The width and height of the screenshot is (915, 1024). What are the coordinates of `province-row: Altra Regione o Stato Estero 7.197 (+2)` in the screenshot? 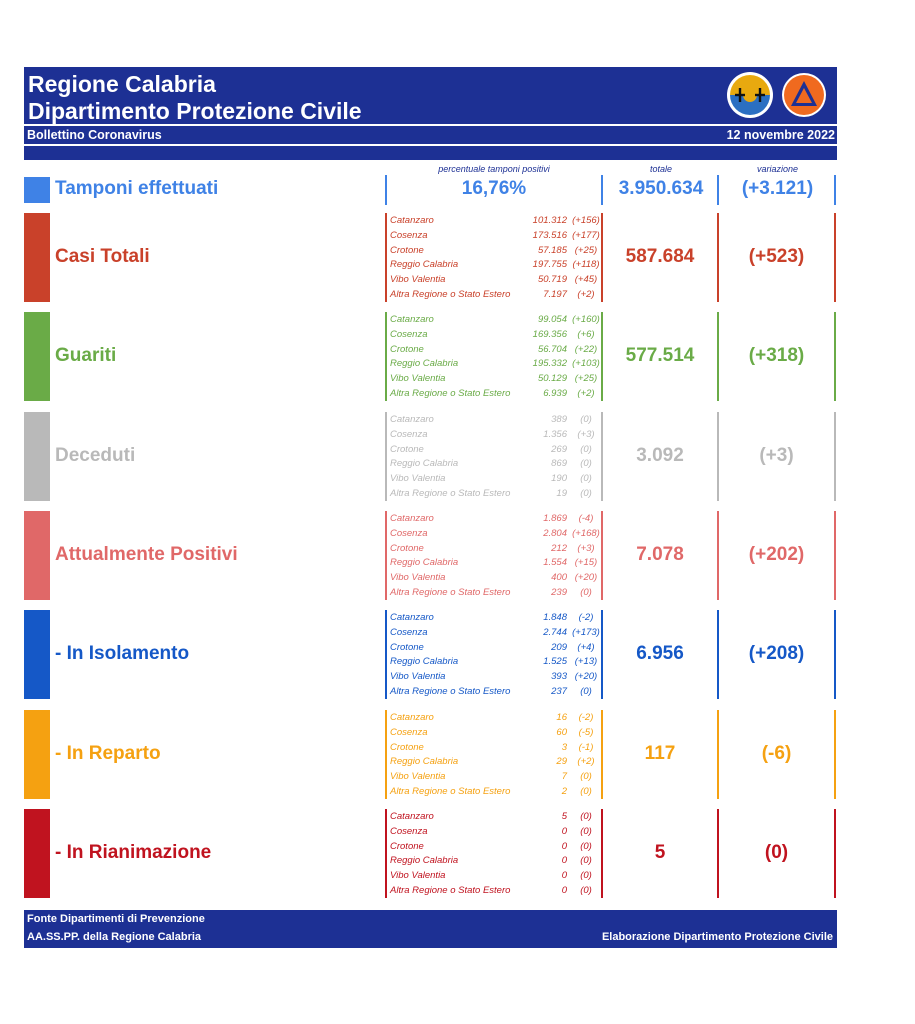 It's located at (494, 295).